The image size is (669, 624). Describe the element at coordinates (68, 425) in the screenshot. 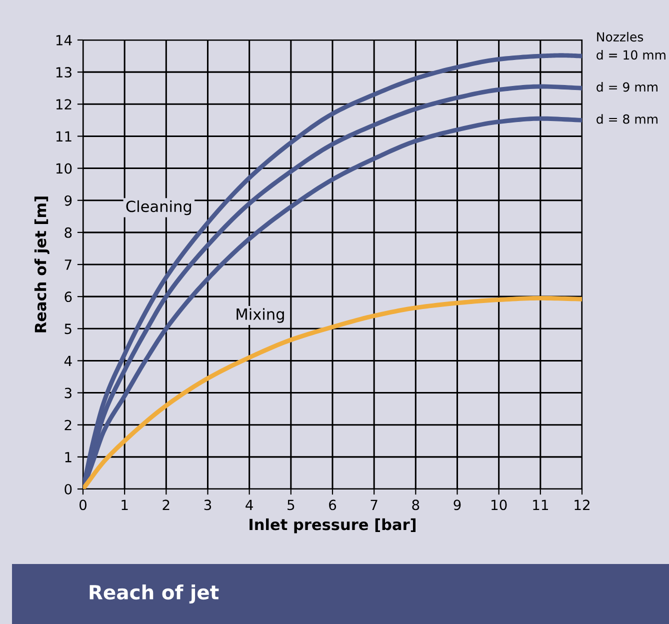

I see `y-tick-label: 2` at that location.